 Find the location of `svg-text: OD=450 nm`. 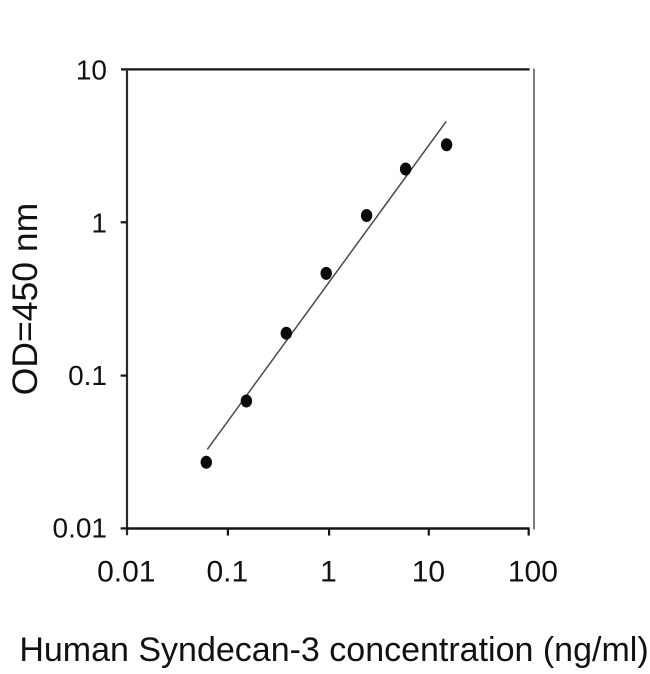

svg-text: OD=450 nm is located at coordinates (25, 299).